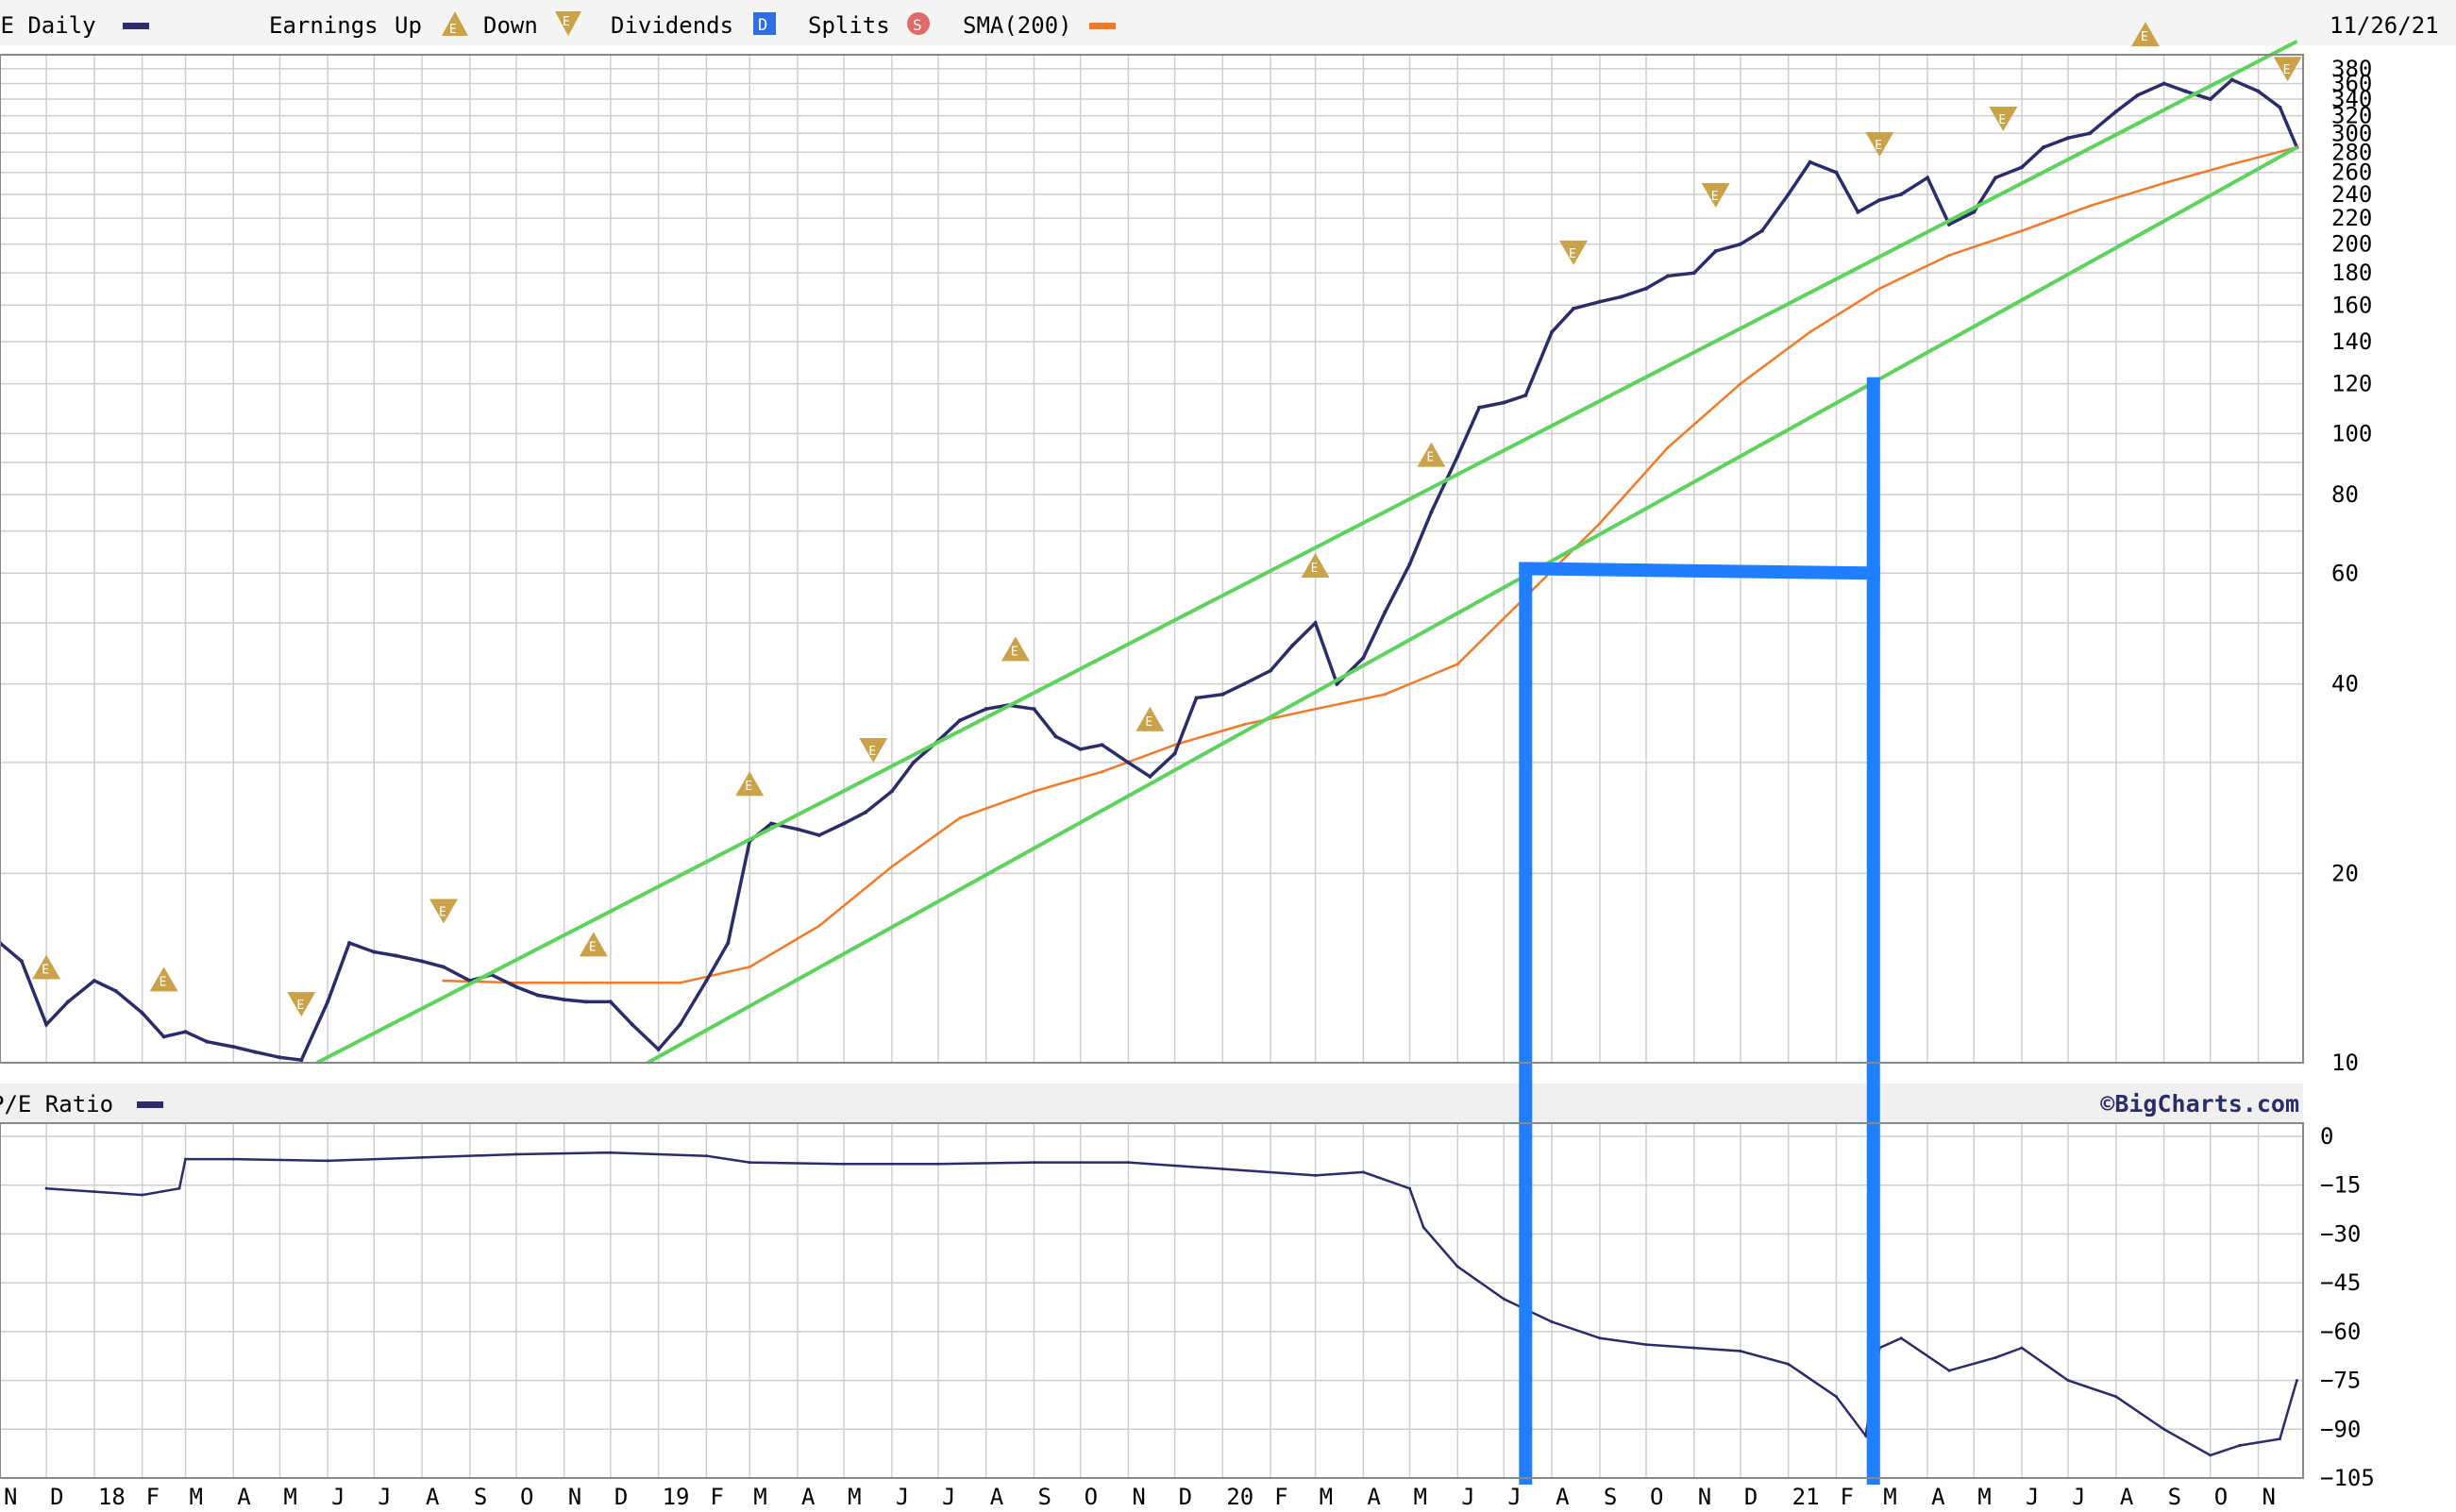 Image resolution: width=2456 pixels, height=1512 pixels. I want to click on pe-y-tick-label: −15, so click(2340, 1185).